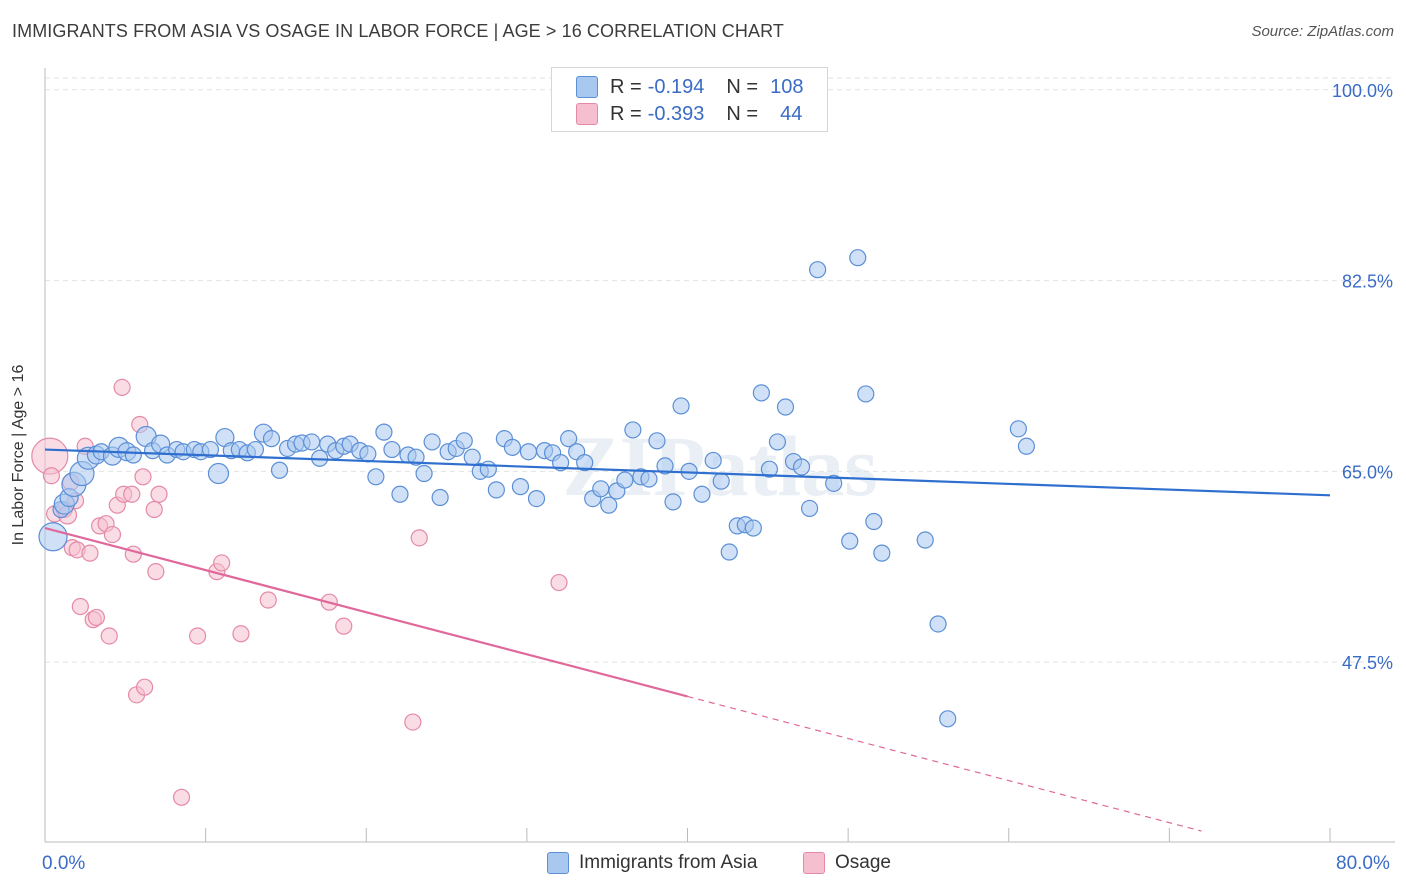  I want to click on bottom-legend: Immigrants from Asia Osage, so click(703, 865).